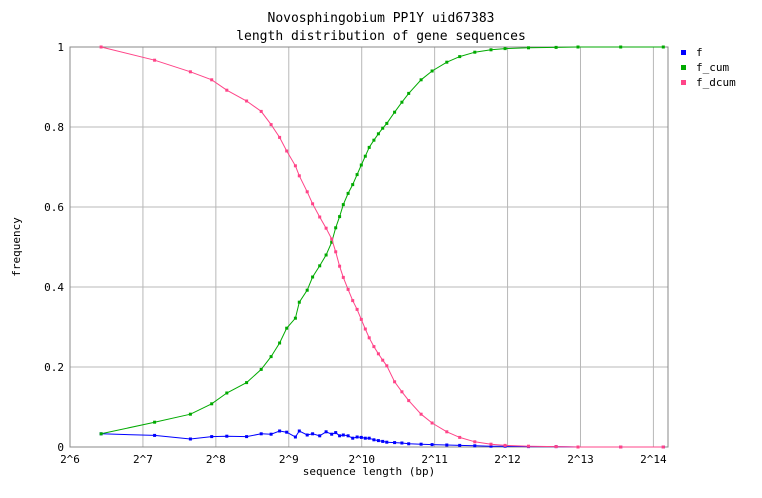 The height and width of the screenshot is (498, 762). What do you see at coordinates (60, 47) in the screenshot?
I see `y-tick-label: 1` at bounding box center [60, 47].